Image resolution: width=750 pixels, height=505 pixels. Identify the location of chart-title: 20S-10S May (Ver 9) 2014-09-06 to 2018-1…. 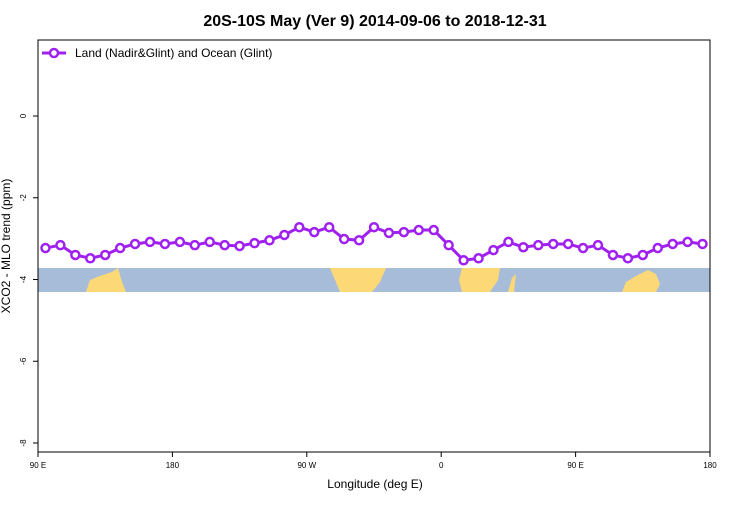
(374, 21).